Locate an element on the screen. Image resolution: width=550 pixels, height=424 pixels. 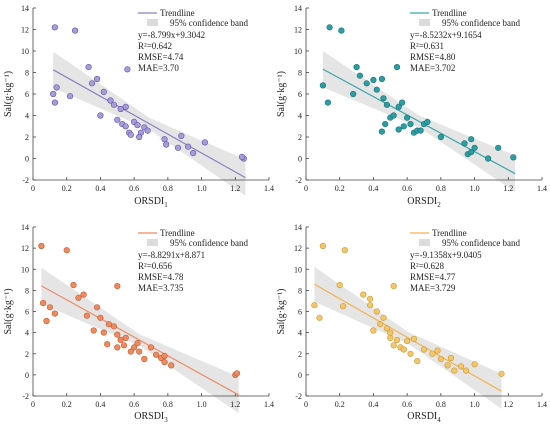
stat-line: MAE=3.70 is located at coordinates (158, 68).